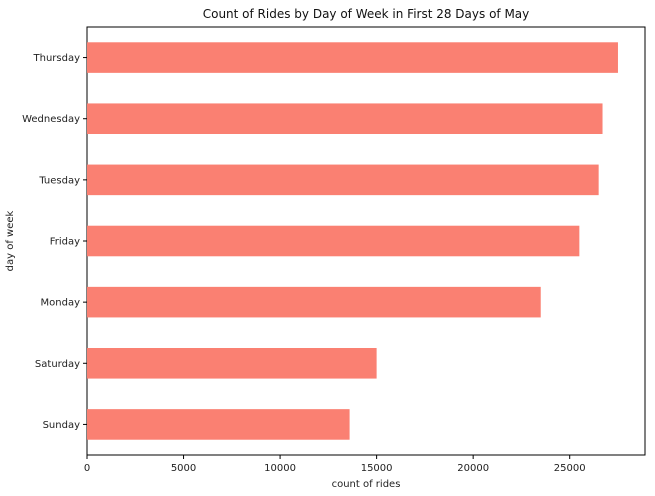  What do you see at coordinates (280, 468) in the screenshot?
I see `x-tick-label: 10000` at bounding box center [280, 468].